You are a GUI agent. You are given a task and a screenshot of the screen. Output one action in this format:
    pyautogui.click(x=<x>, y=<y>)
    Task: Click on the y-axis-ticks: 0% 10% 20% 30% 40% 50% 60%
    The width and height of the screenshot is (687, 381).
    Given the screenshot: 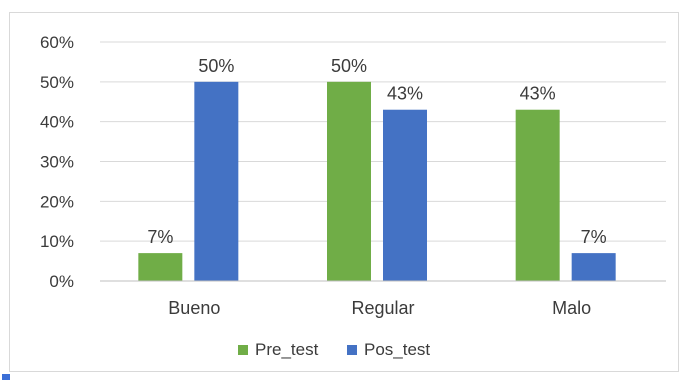 What is the action you would take?
    pyautogui.click(x=57, y=162)
    